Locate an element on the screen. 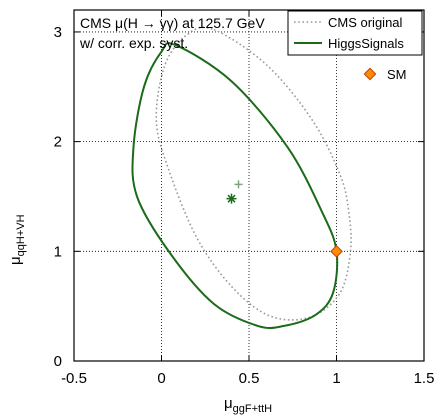  y-axis-label: μqqH+VH is located at coordinates (17, 239).